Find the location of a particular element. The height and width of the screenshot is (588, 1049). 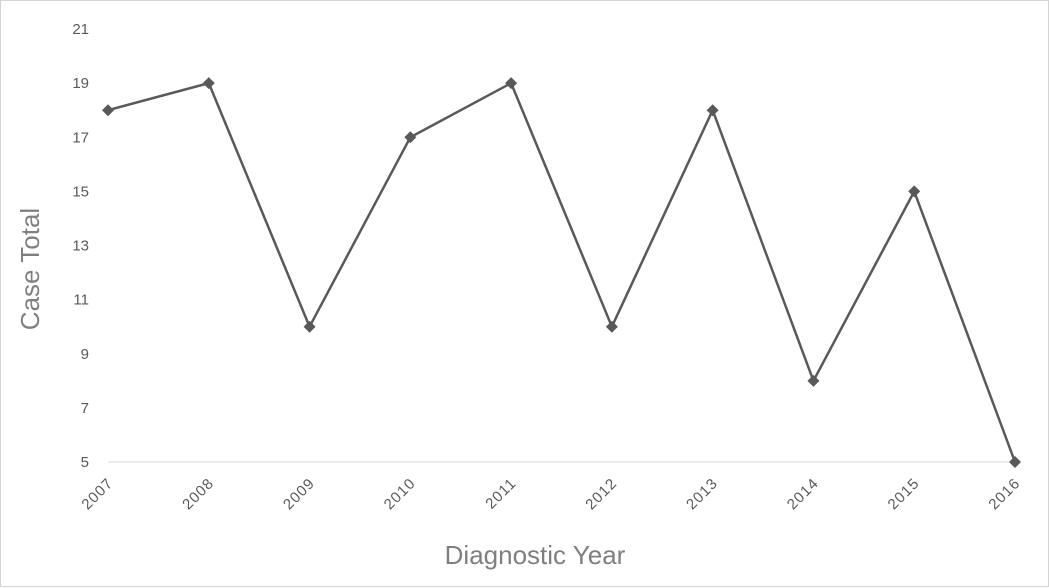

y-tick-label: 17 is located at coordinates (80, 137).